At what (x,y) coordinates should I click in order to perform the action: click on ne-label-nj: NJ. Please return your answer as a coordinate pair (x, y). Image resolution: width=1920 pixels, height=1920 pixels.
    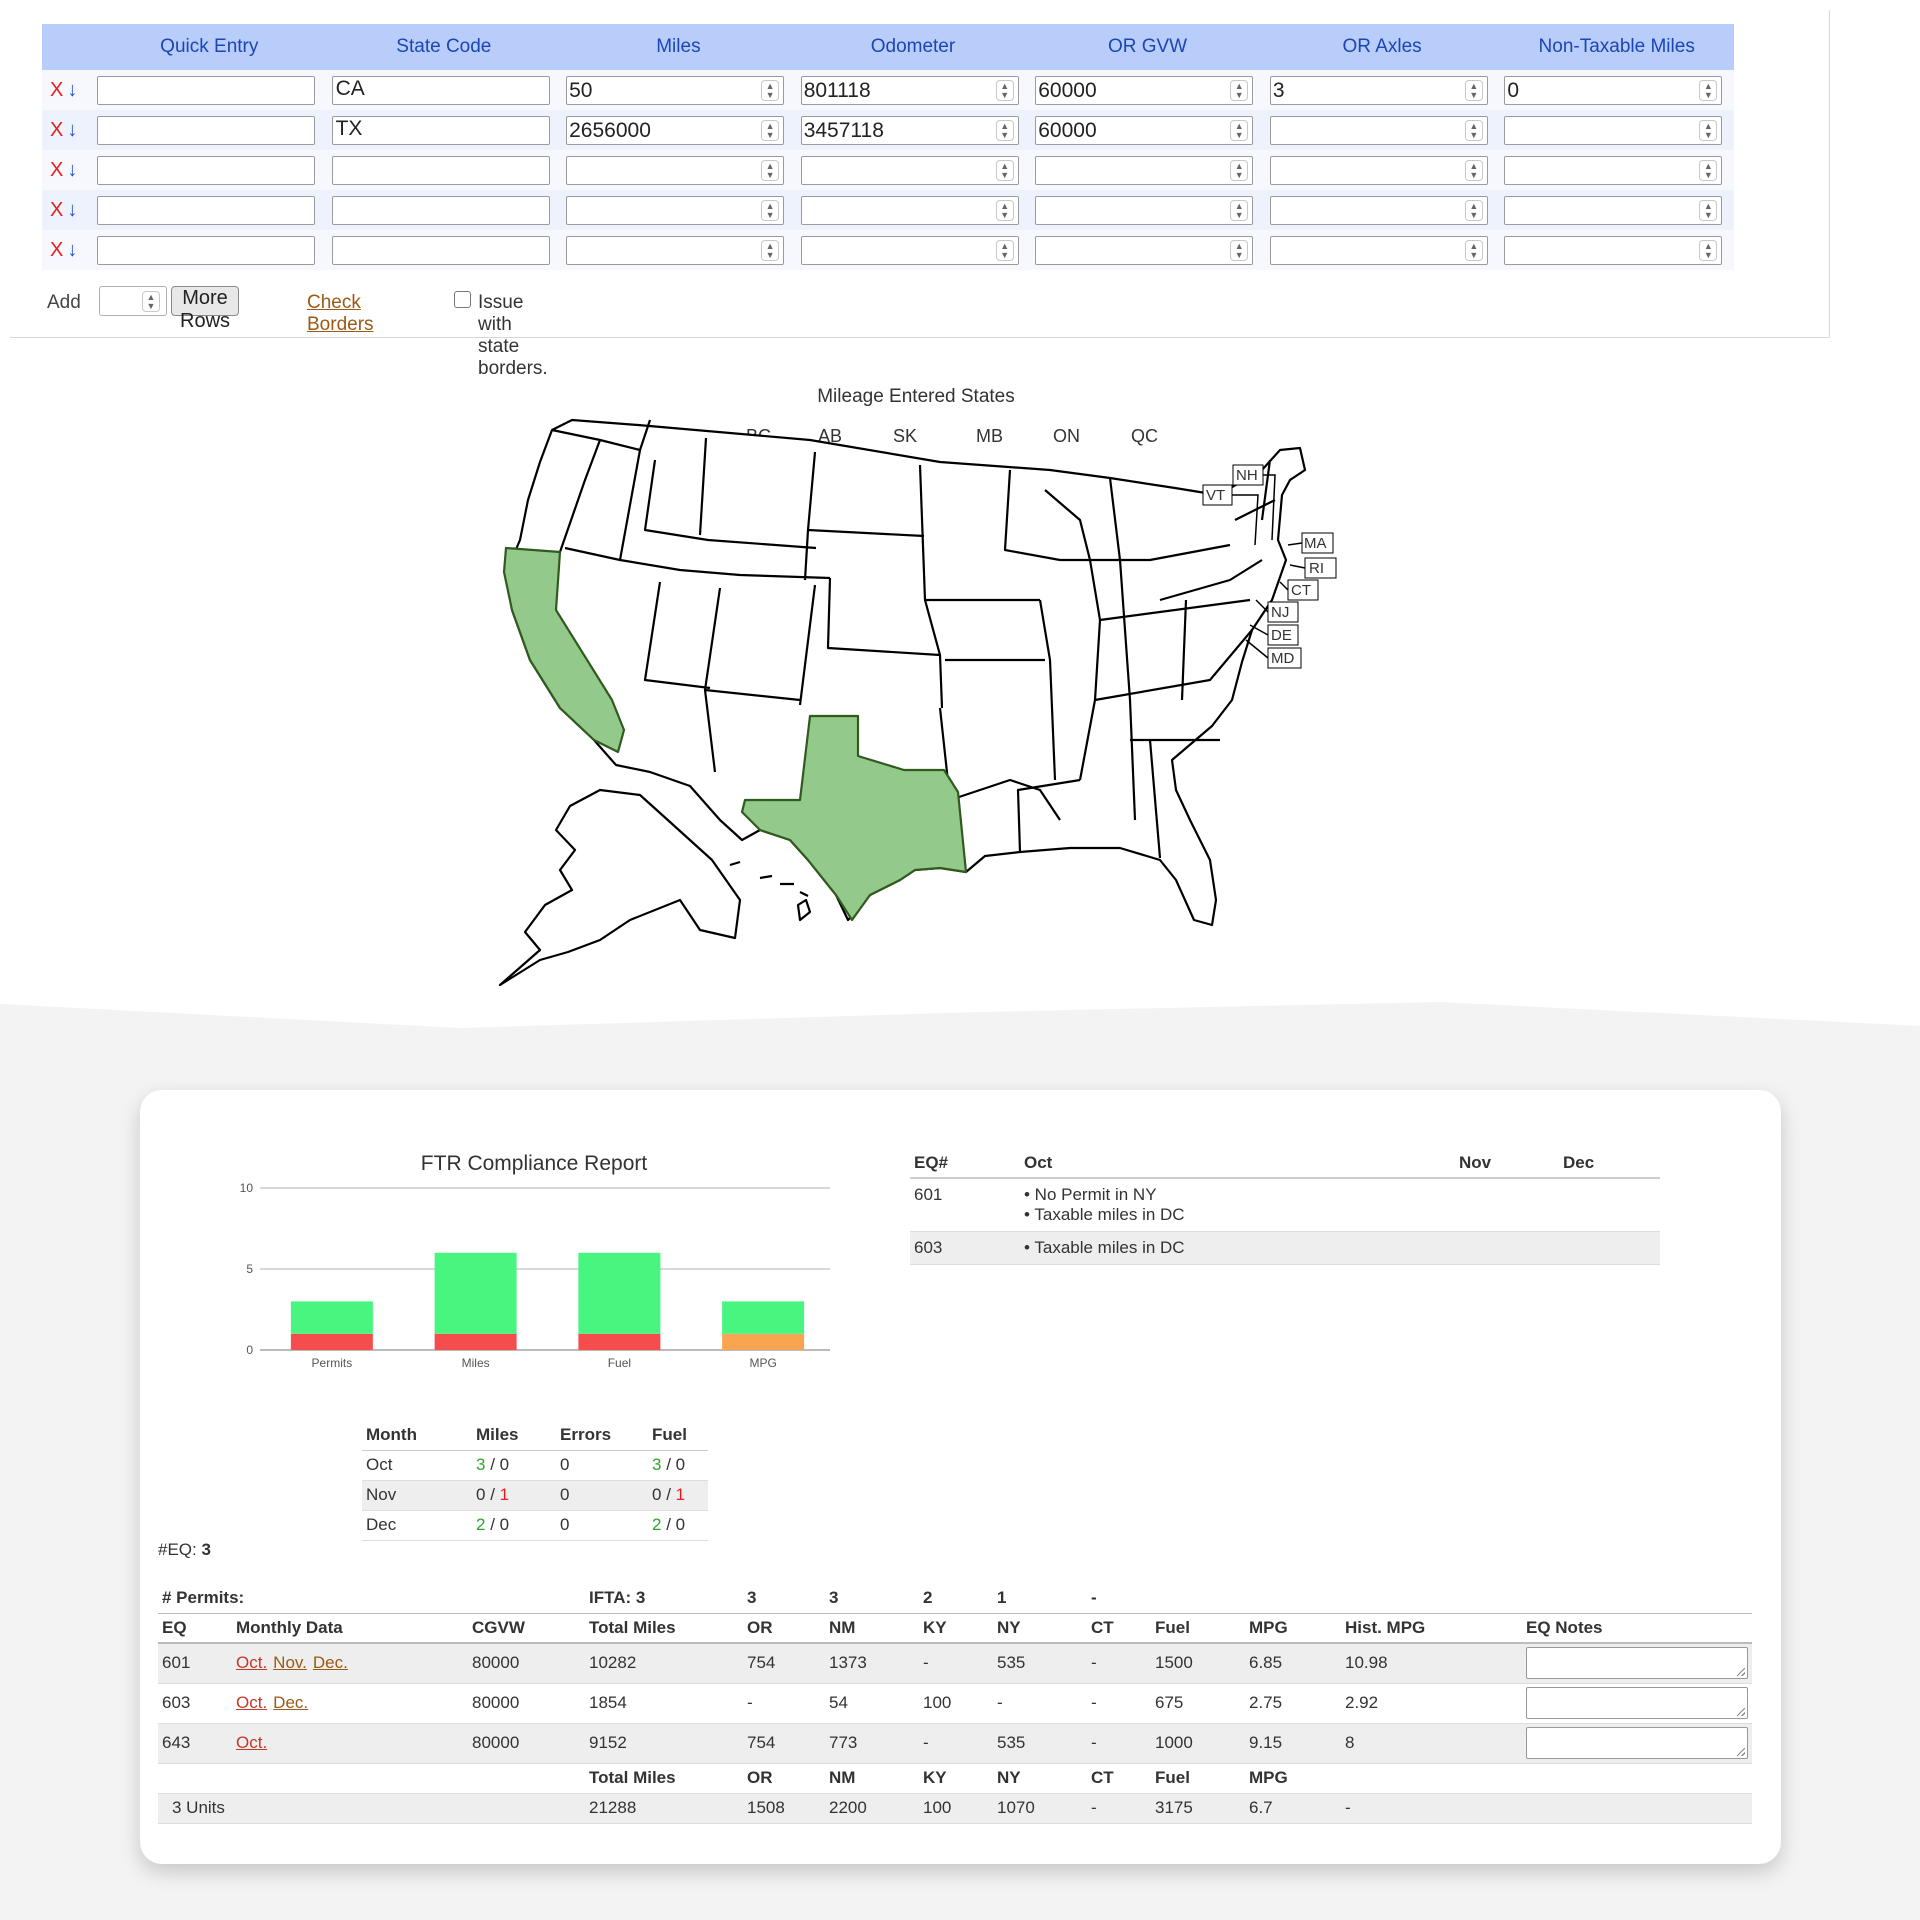
    Looking at the image, I should click on (1280, 612).